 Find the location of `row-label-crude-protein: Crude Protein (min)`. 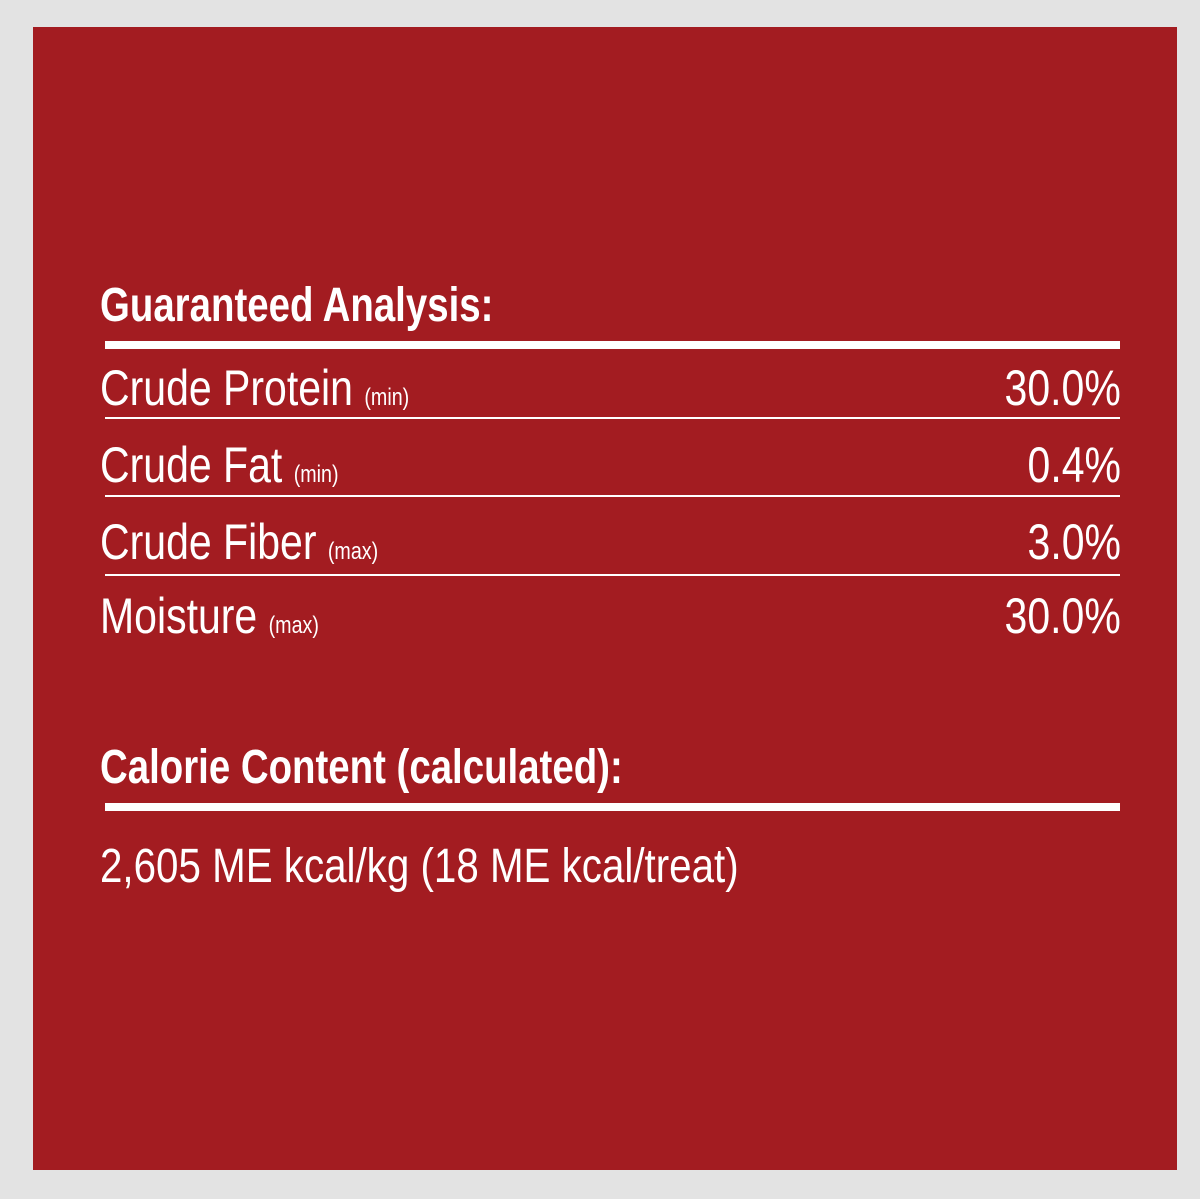

row-label-crude-protein: Crude Protein (min) is located at coordinates (254, 388).